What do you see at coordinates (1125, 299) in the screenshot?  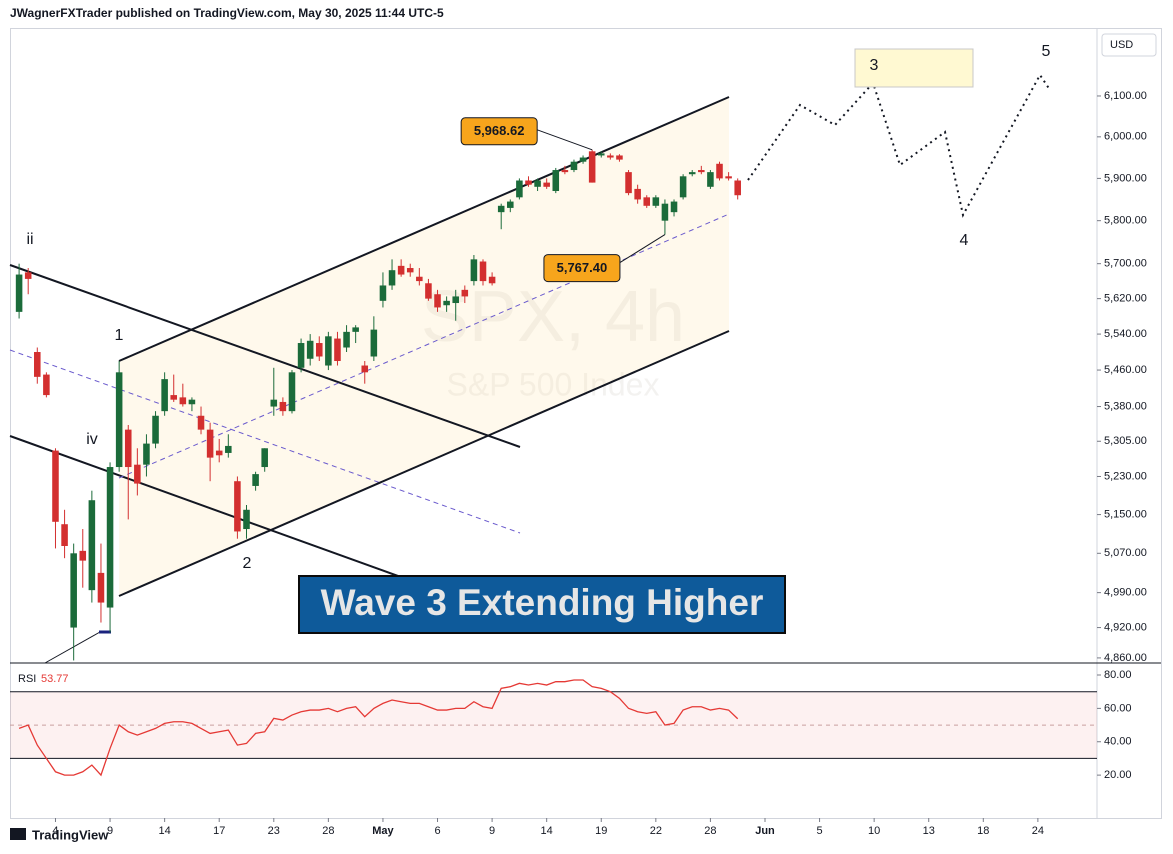 I see `y-tick-label: 5,620.00` at bounding box center [1125, 299].